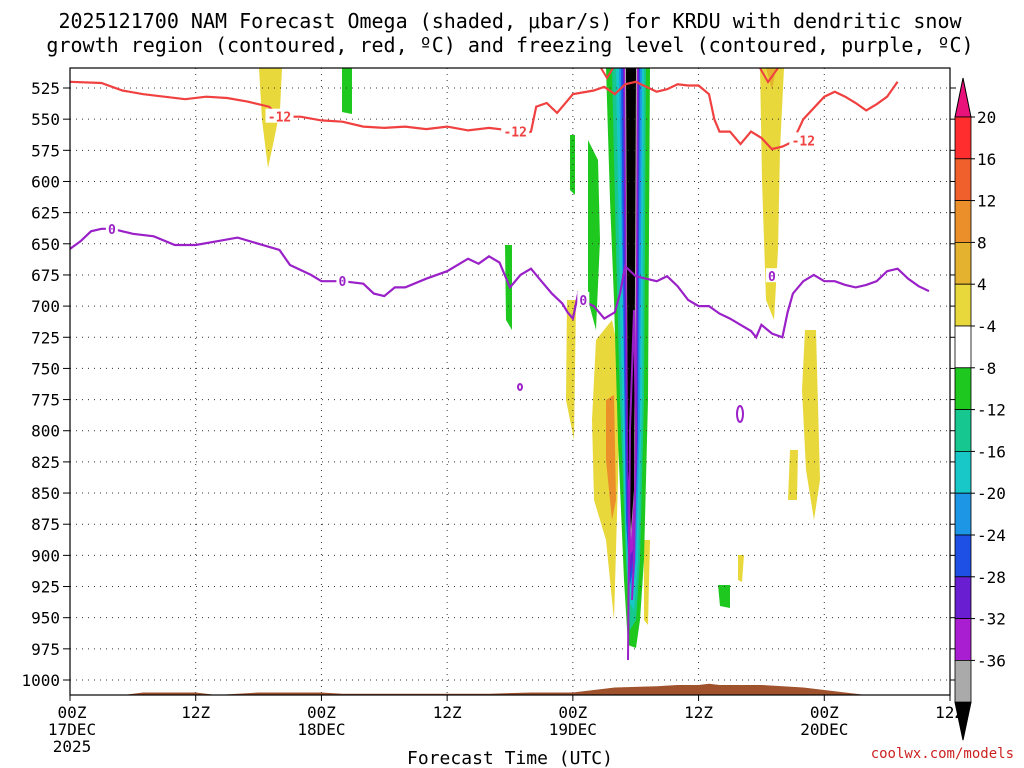  Describe the element at coordinates (45, 555) in the screenshot. I see `y-tick-label: 900` at that location.